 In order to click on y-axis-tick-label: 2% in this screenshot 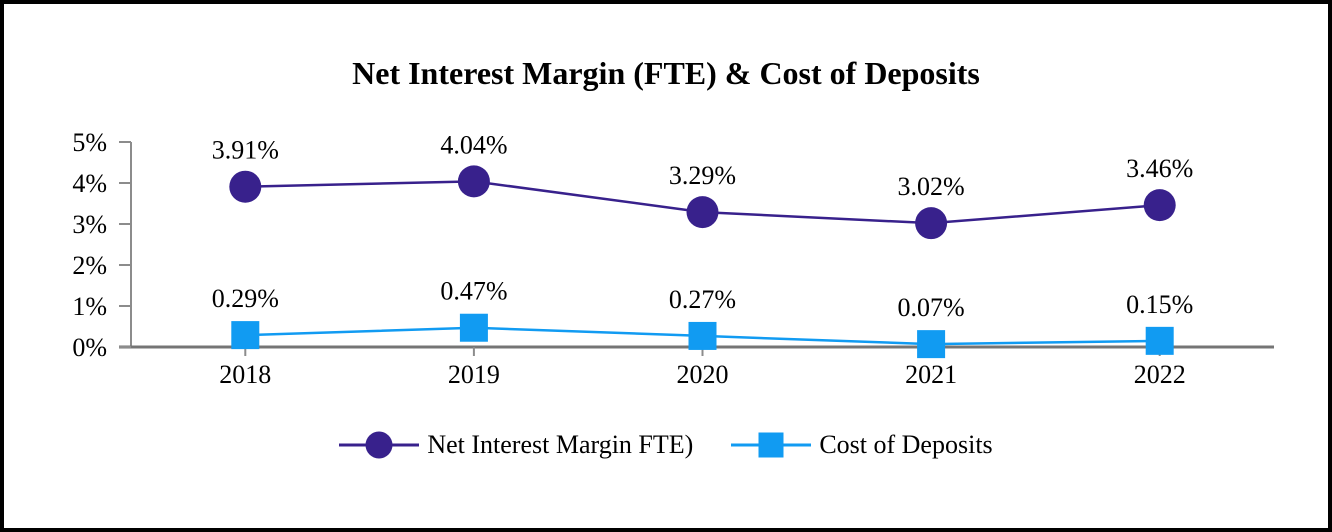, I will do `click(89, 265)`.